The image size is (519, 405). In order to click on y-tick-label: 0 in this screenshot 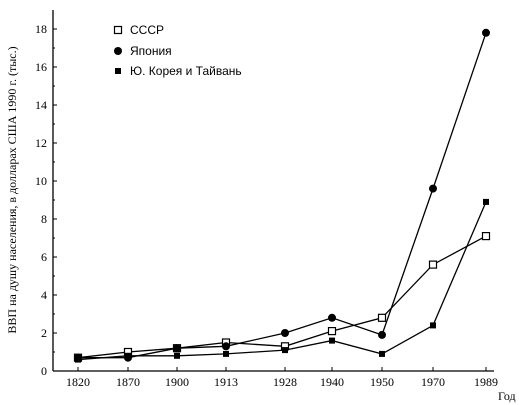, I will do `click(44, 371)`.